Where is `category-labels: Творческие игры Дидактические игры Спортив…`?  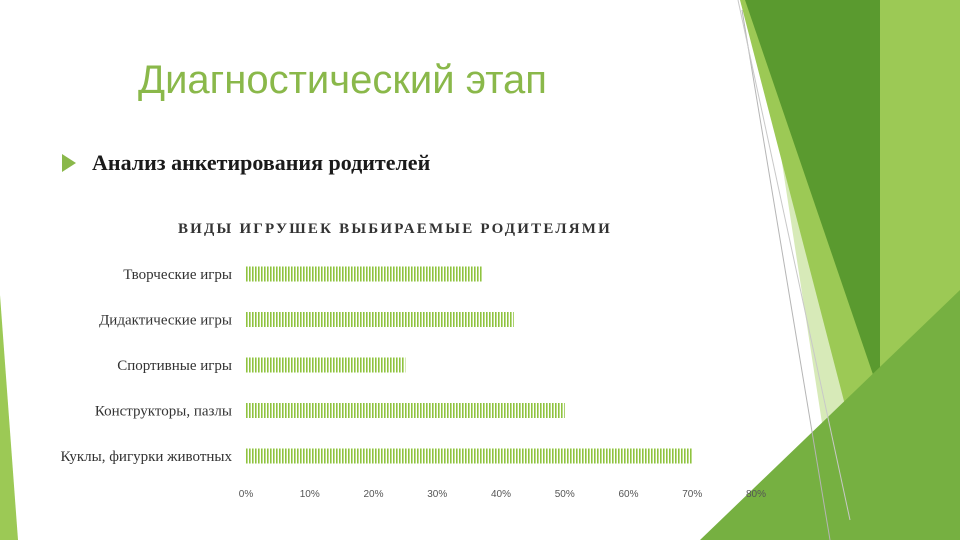
category-labels: Творческие игры Дидактические игры Спортив… is located at coordinates (146, 366).